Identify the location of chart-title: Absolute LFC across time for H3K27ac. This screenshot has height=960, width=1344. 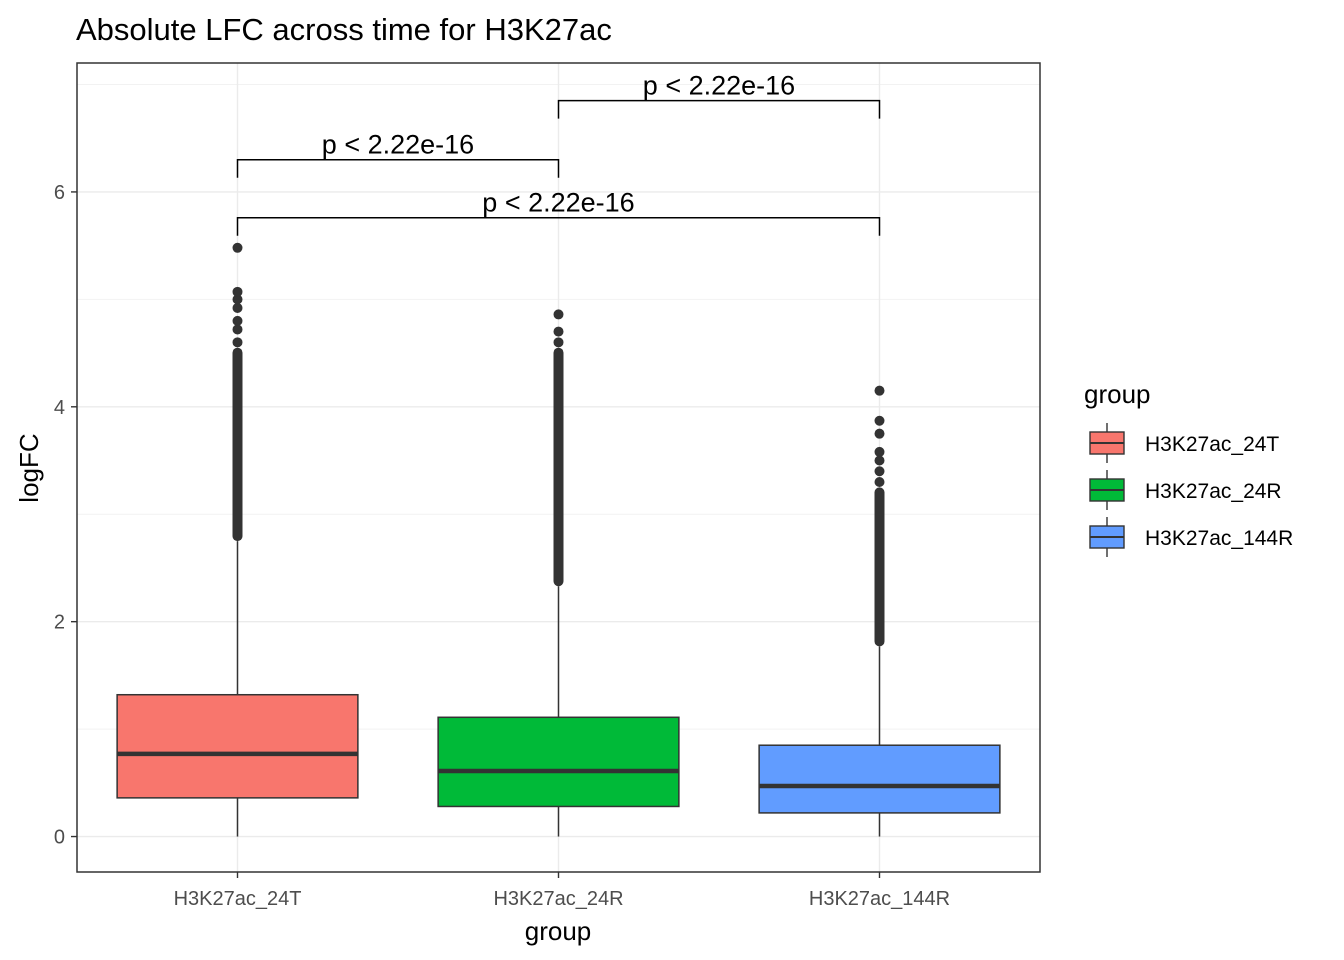
(344, 29).